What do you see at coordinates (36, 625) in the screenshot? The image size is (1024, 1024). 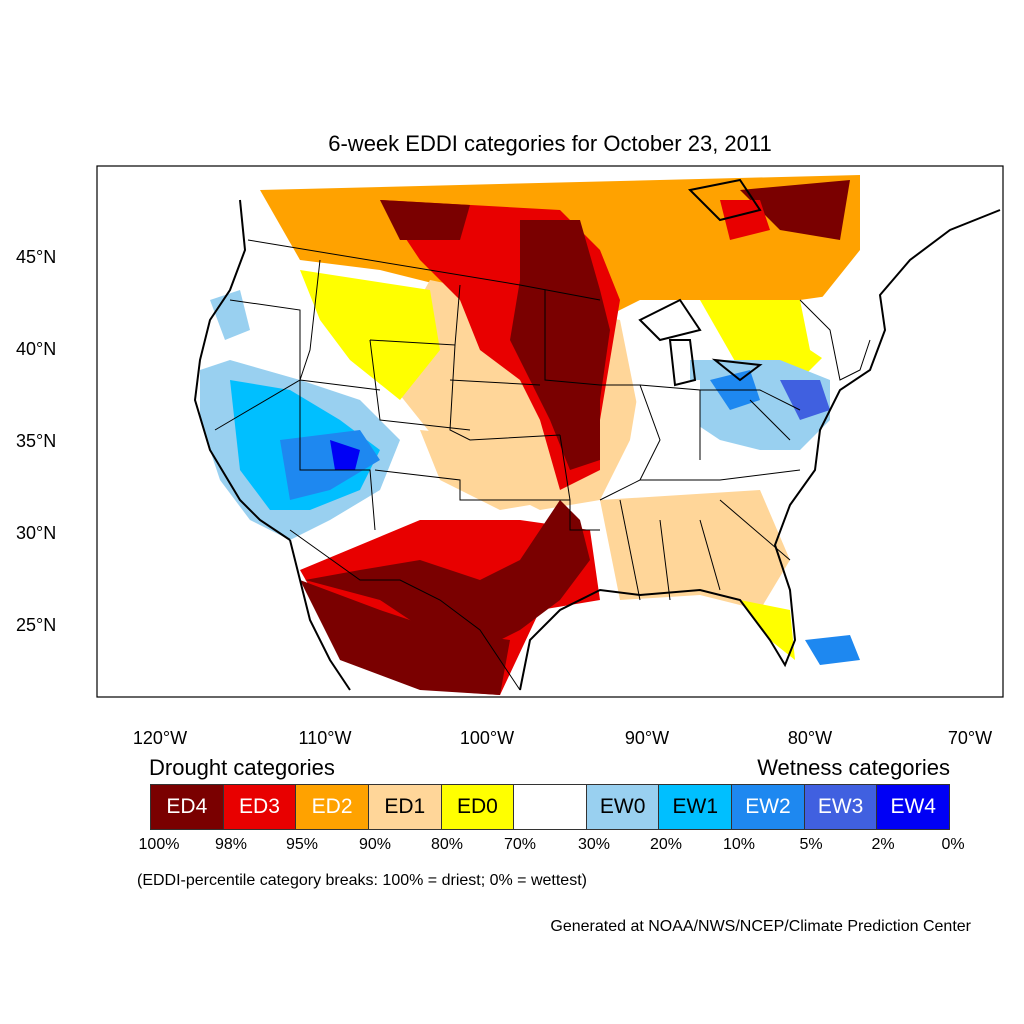 I see `lat-label-25: 25°N` at bounding box center [36, 625].